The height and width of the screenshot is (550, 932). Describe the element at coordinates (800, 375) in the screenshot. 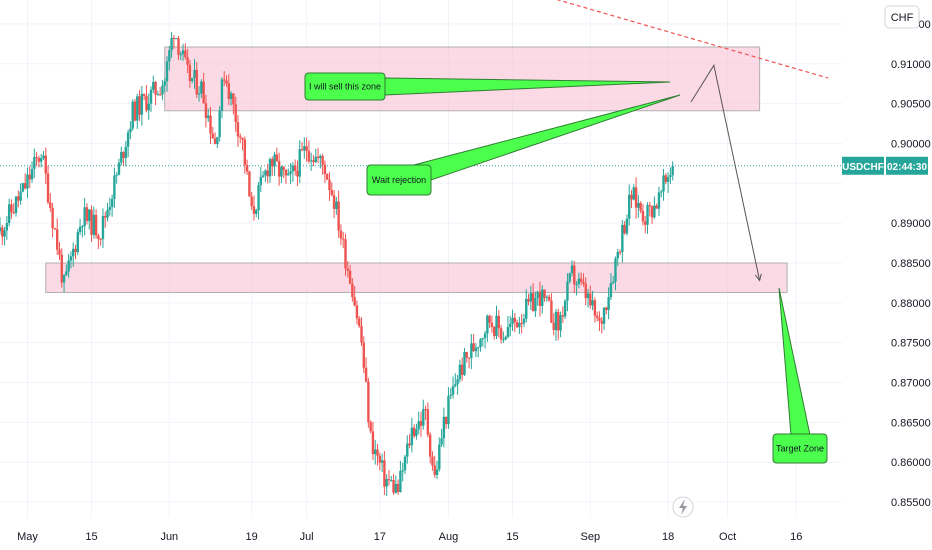

I see `note-target-zone: Target Zone` at that location.